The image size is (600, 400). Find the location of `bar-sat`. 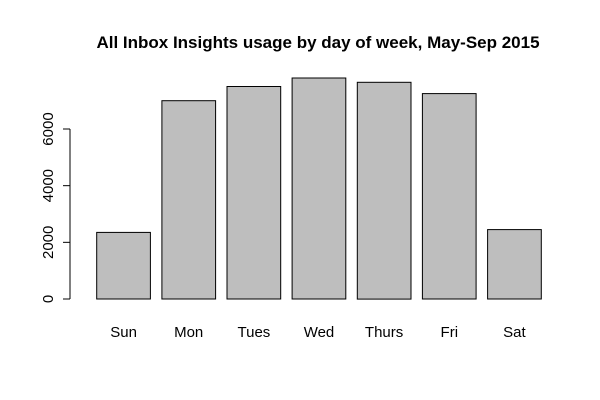

bar-sat is located at coordinates (514, 264).